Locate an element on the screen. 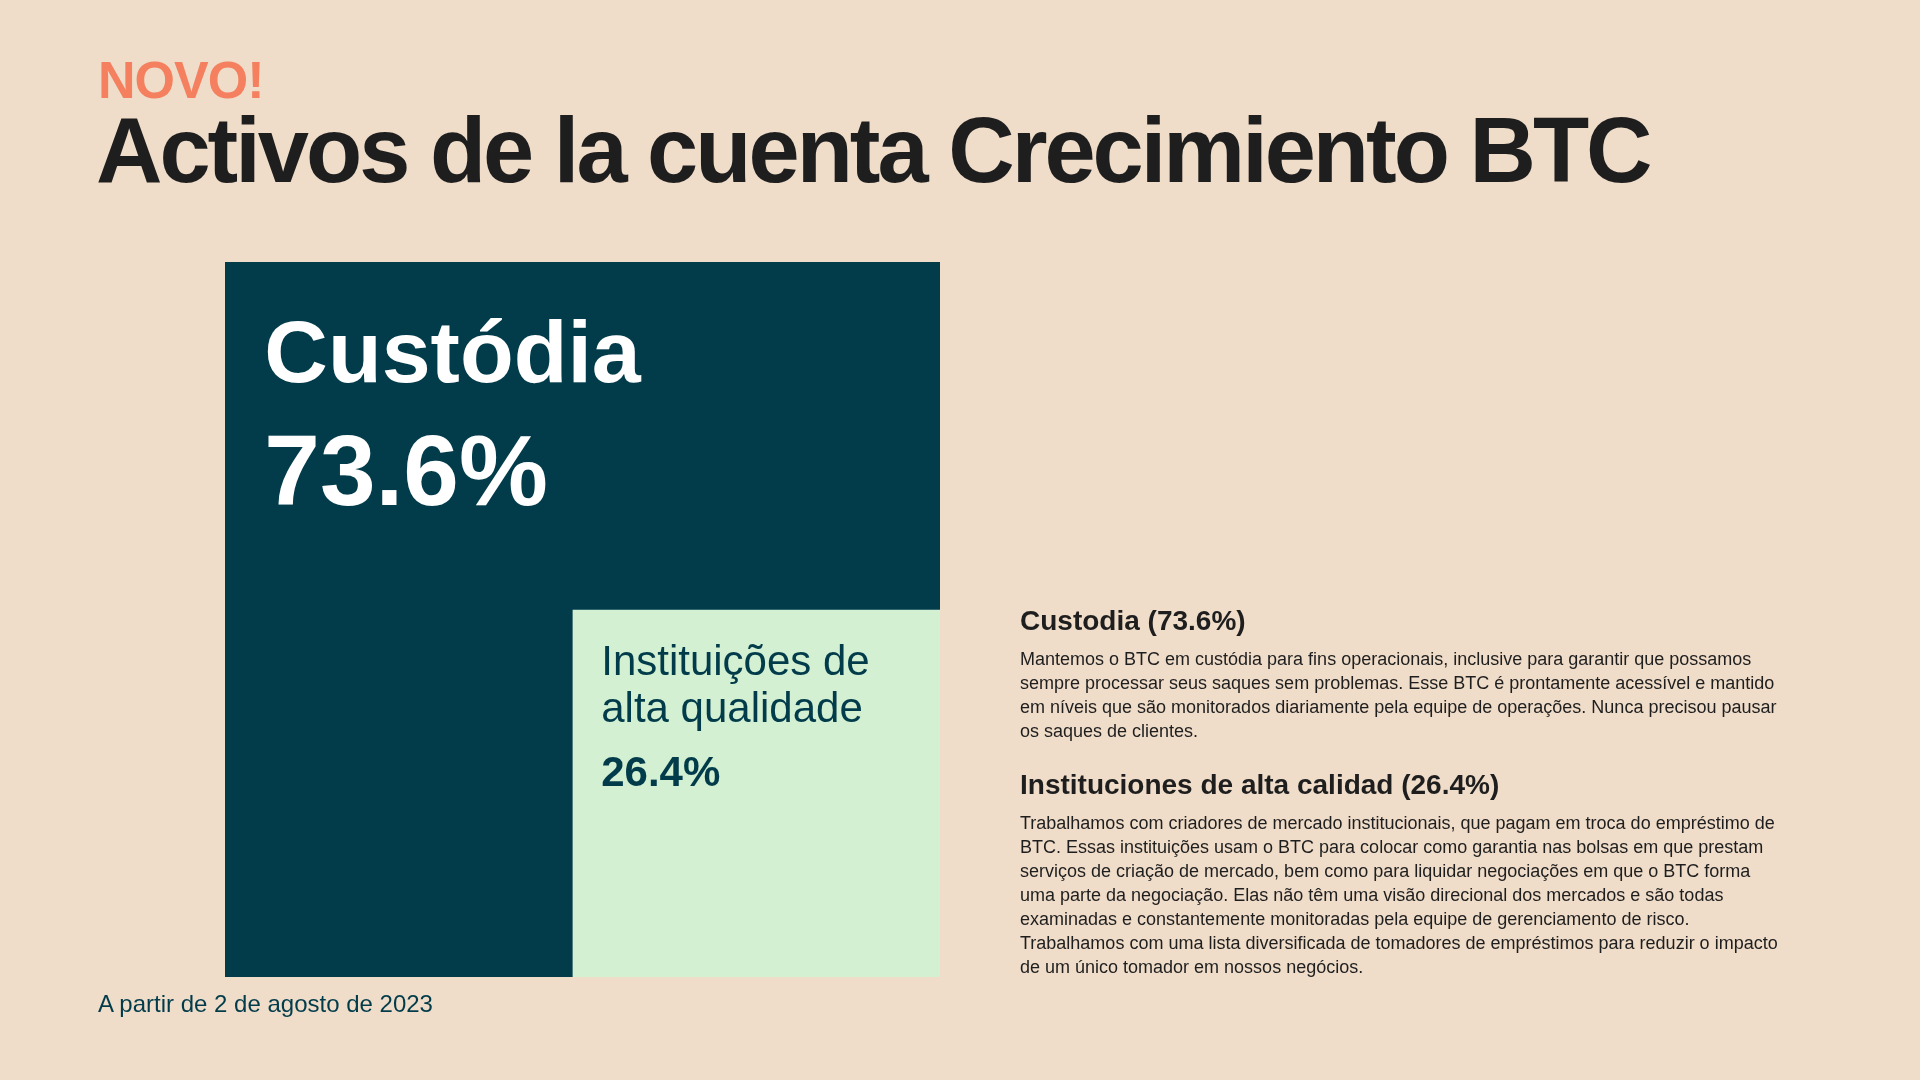  text: Custodia (73.6%) is located at coordinates (1133, 621).